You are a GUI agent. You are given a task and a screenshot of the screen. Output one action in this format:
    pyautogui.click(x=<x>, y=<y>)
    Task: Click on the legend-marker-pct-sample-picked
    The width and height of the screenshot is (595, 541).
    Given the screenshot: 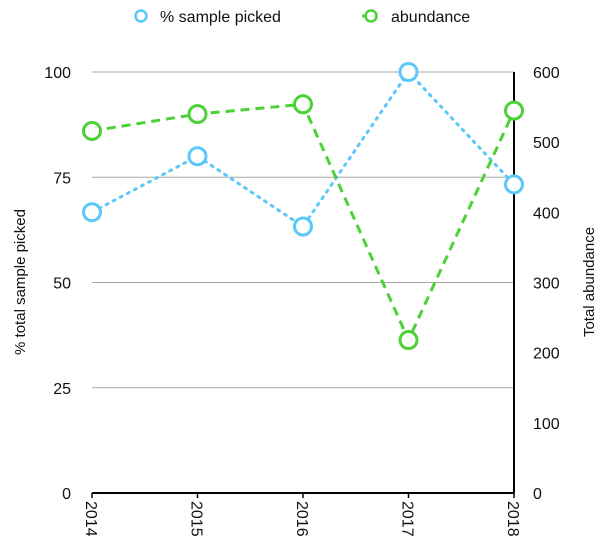 What is the action you would take?
    pyautogui.click(x=141, y=16)
    